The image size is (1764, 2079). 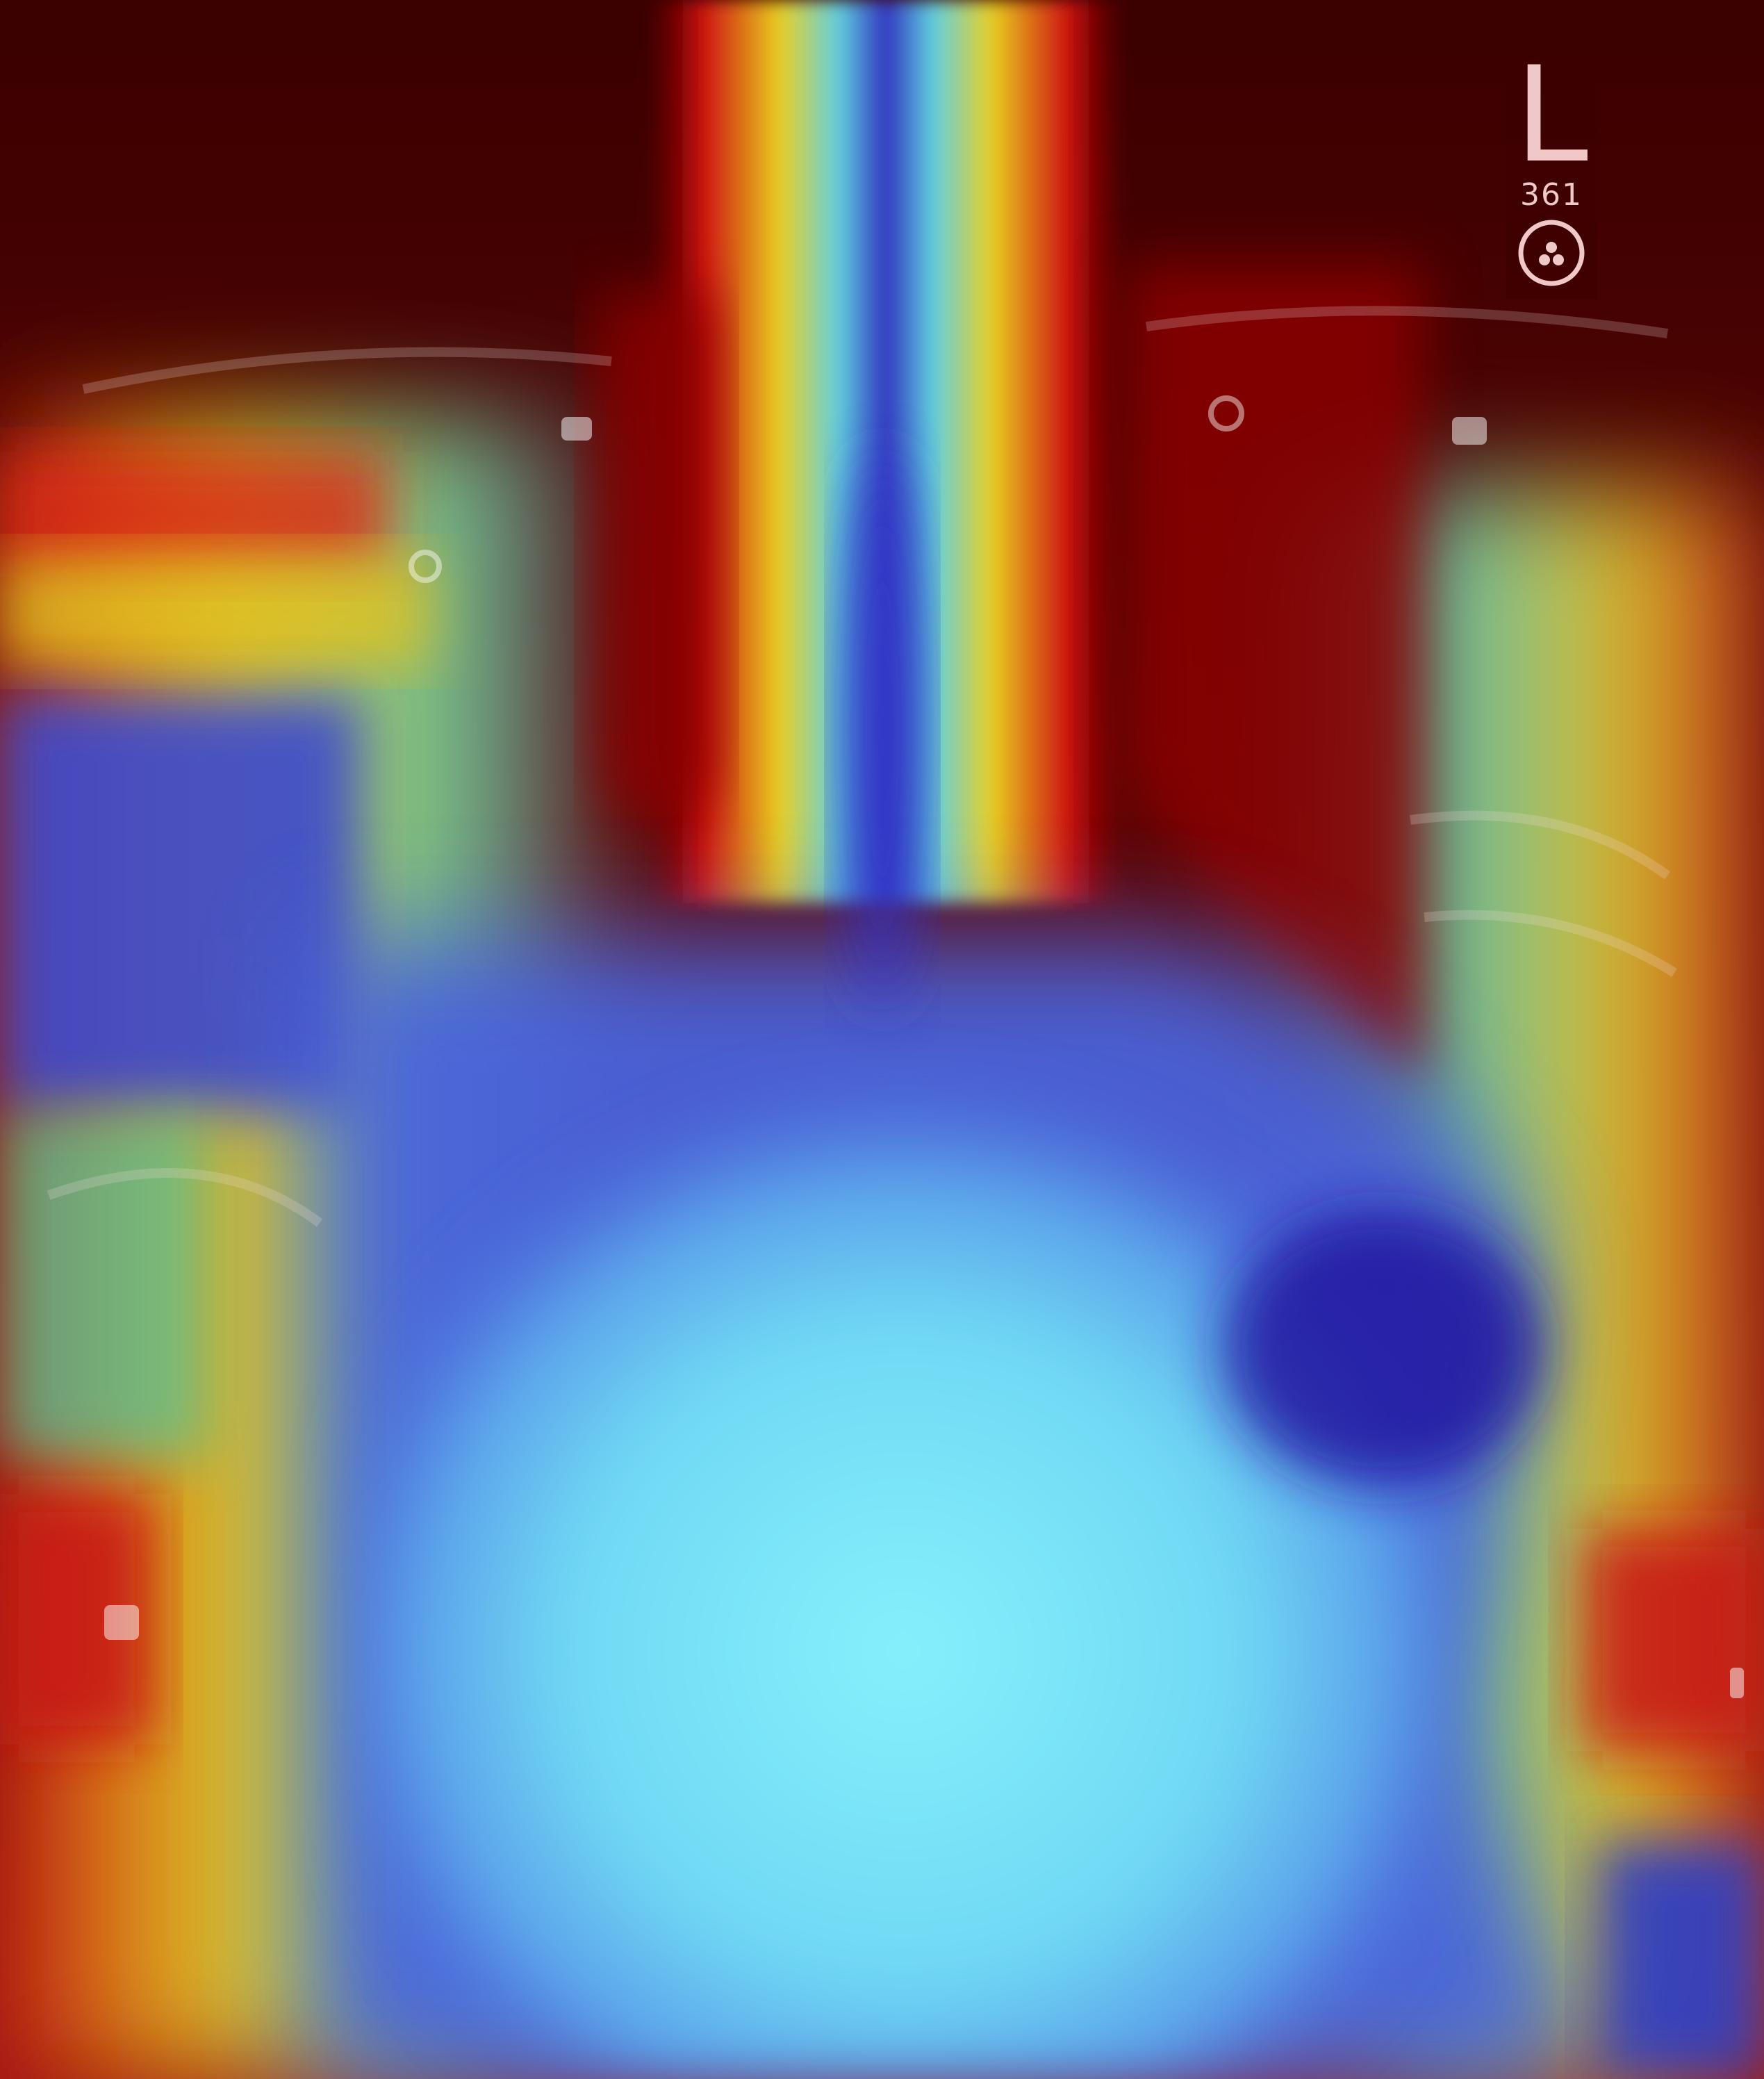 I want to click on laterality-marker: L 361, so click(x=1551, y=174).